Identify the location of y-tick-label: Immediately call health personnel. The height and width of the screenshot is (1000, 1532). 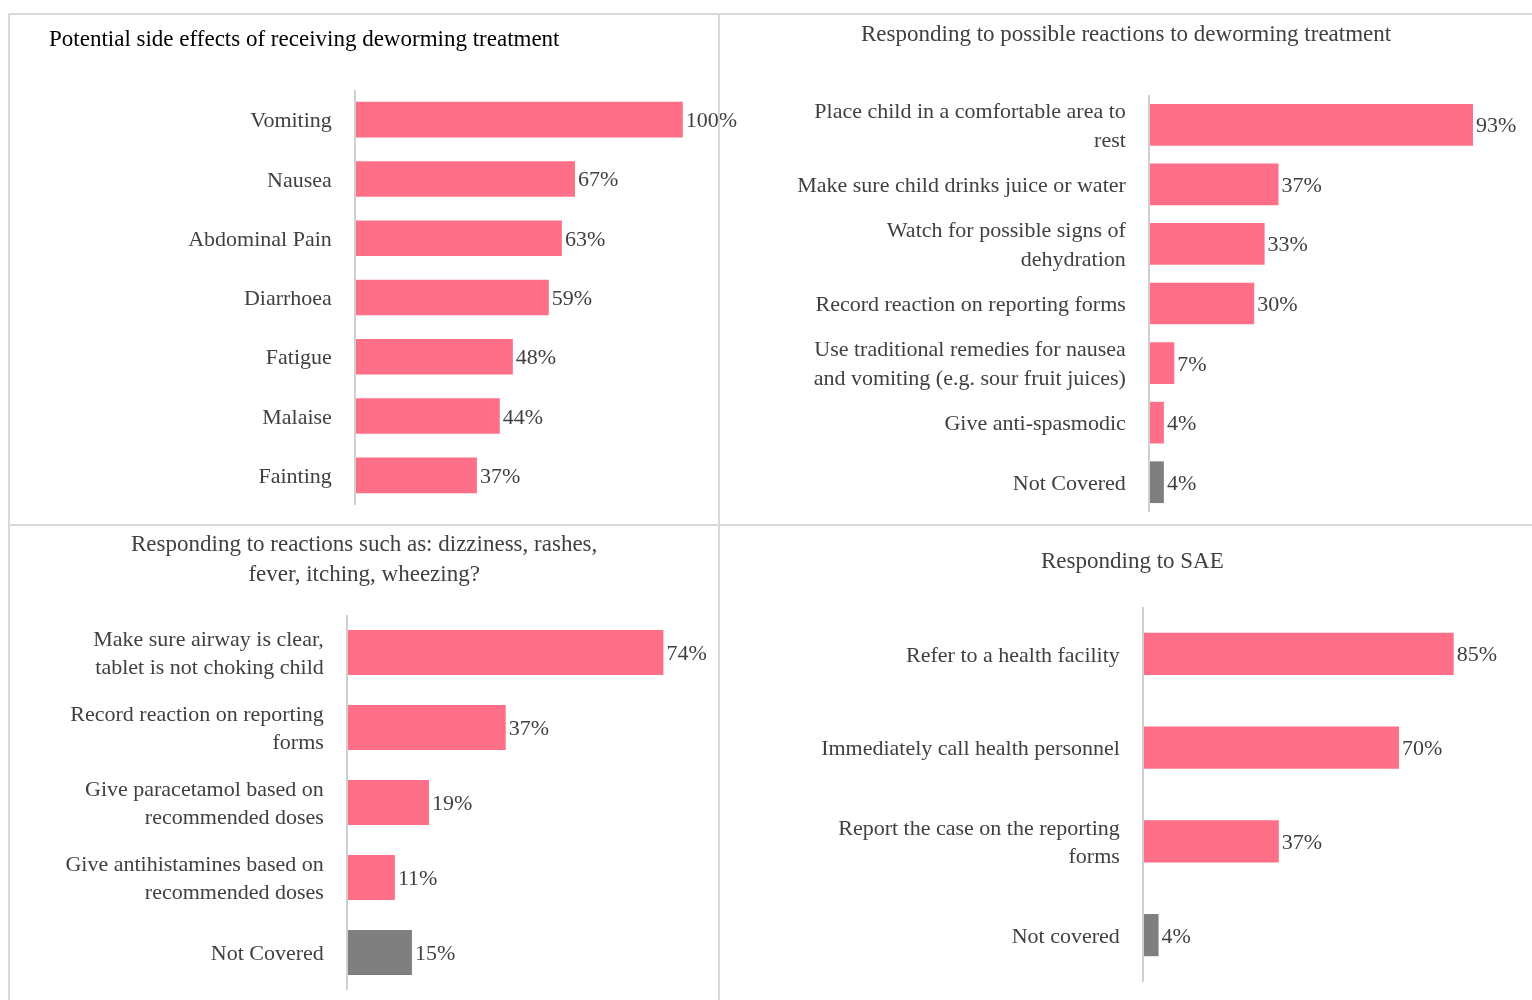
(970, 748).